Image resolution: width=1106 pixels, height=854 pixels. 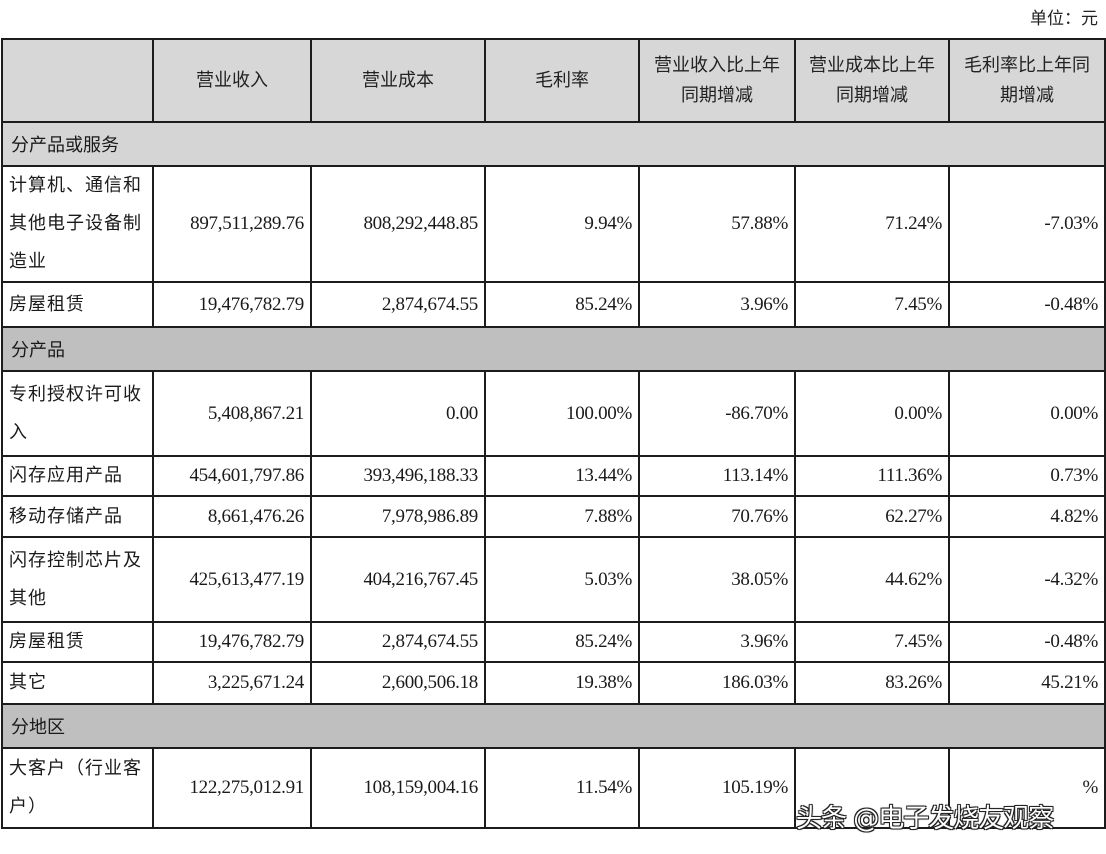 What do you see at coordinates (232, 80) in the screenshot?
I see `header-revenue: 营业收入` at bounding box center [232, 80].